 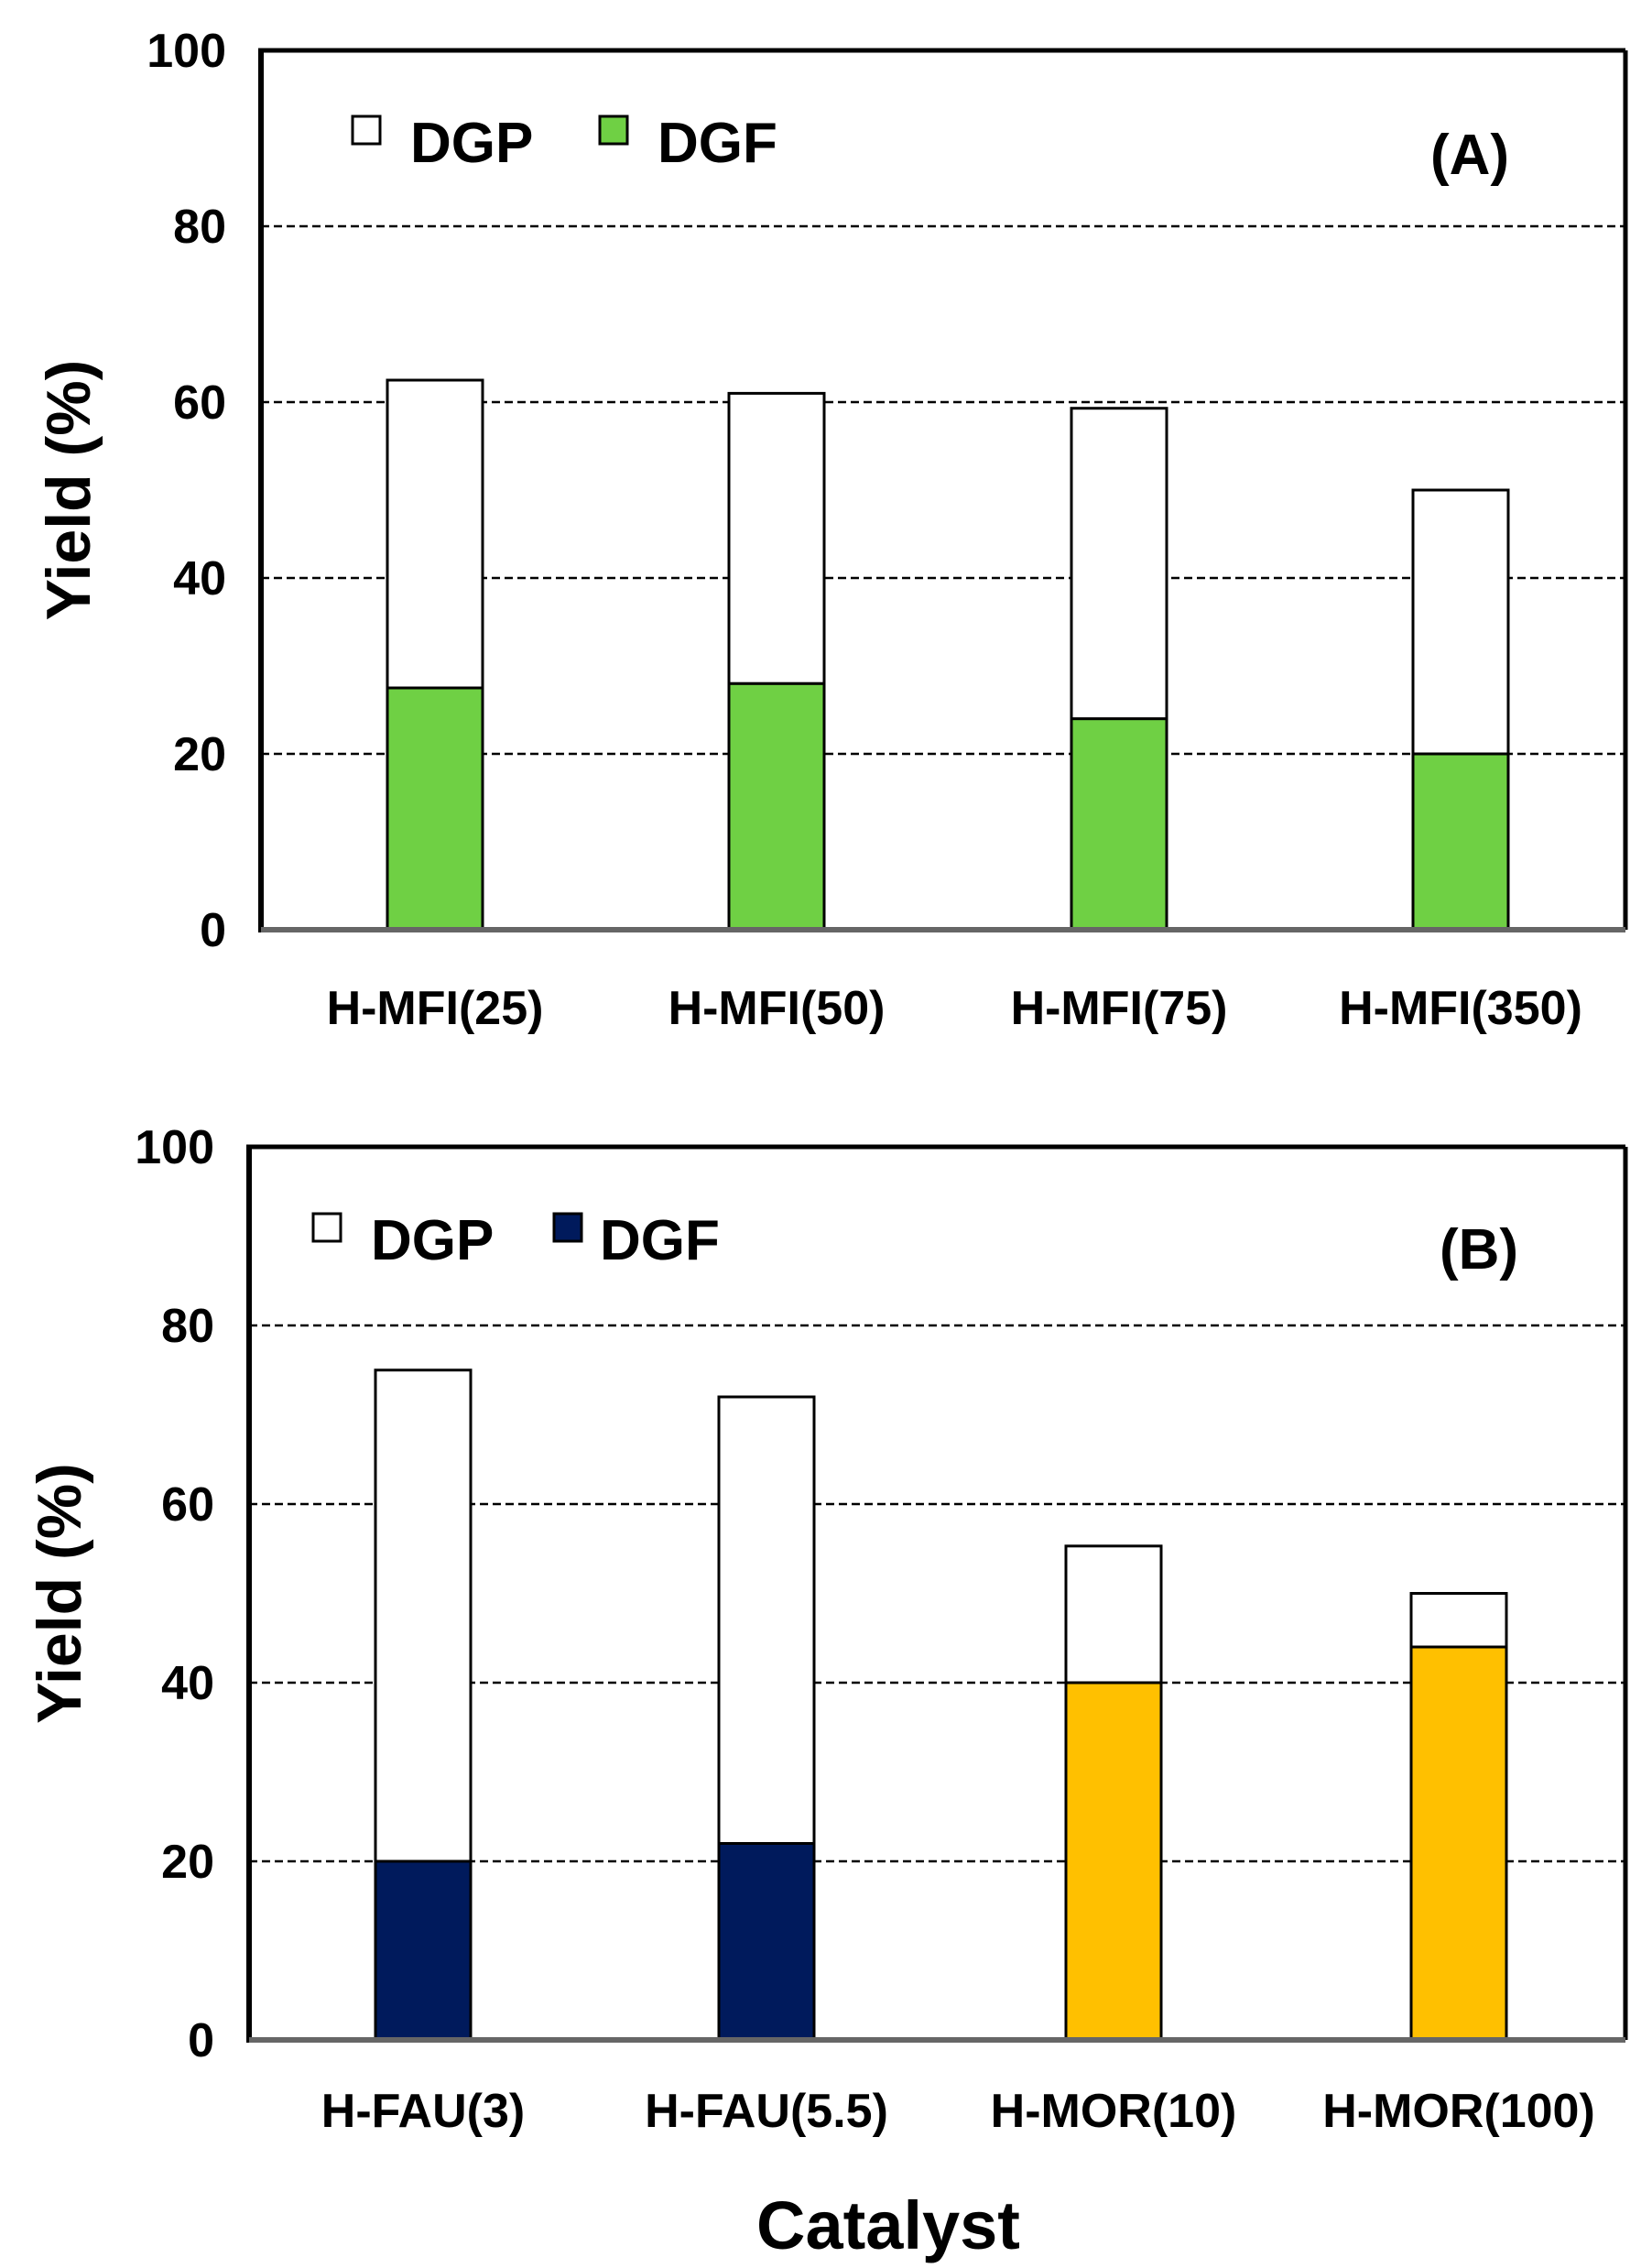 What do you see at coordinates (1458, 2111) in the screenshot?
I see `category-label: H-MOR(100)` at bounding box center [1458, 2111].